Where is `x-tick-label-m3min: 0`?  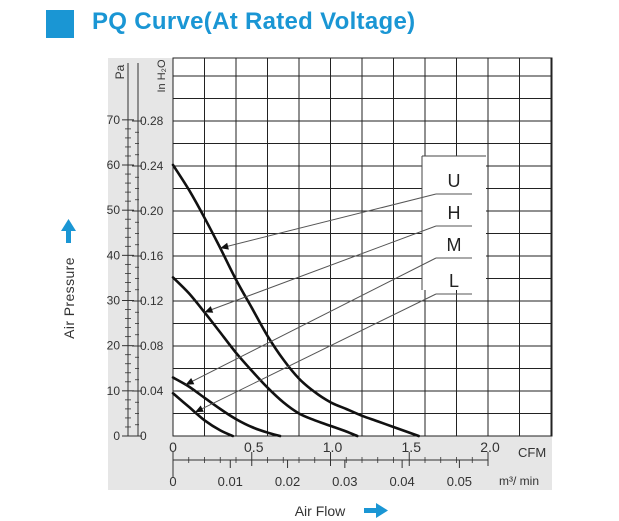 x-tick-label-m3min: 0 is located at coordinates (172, 481).